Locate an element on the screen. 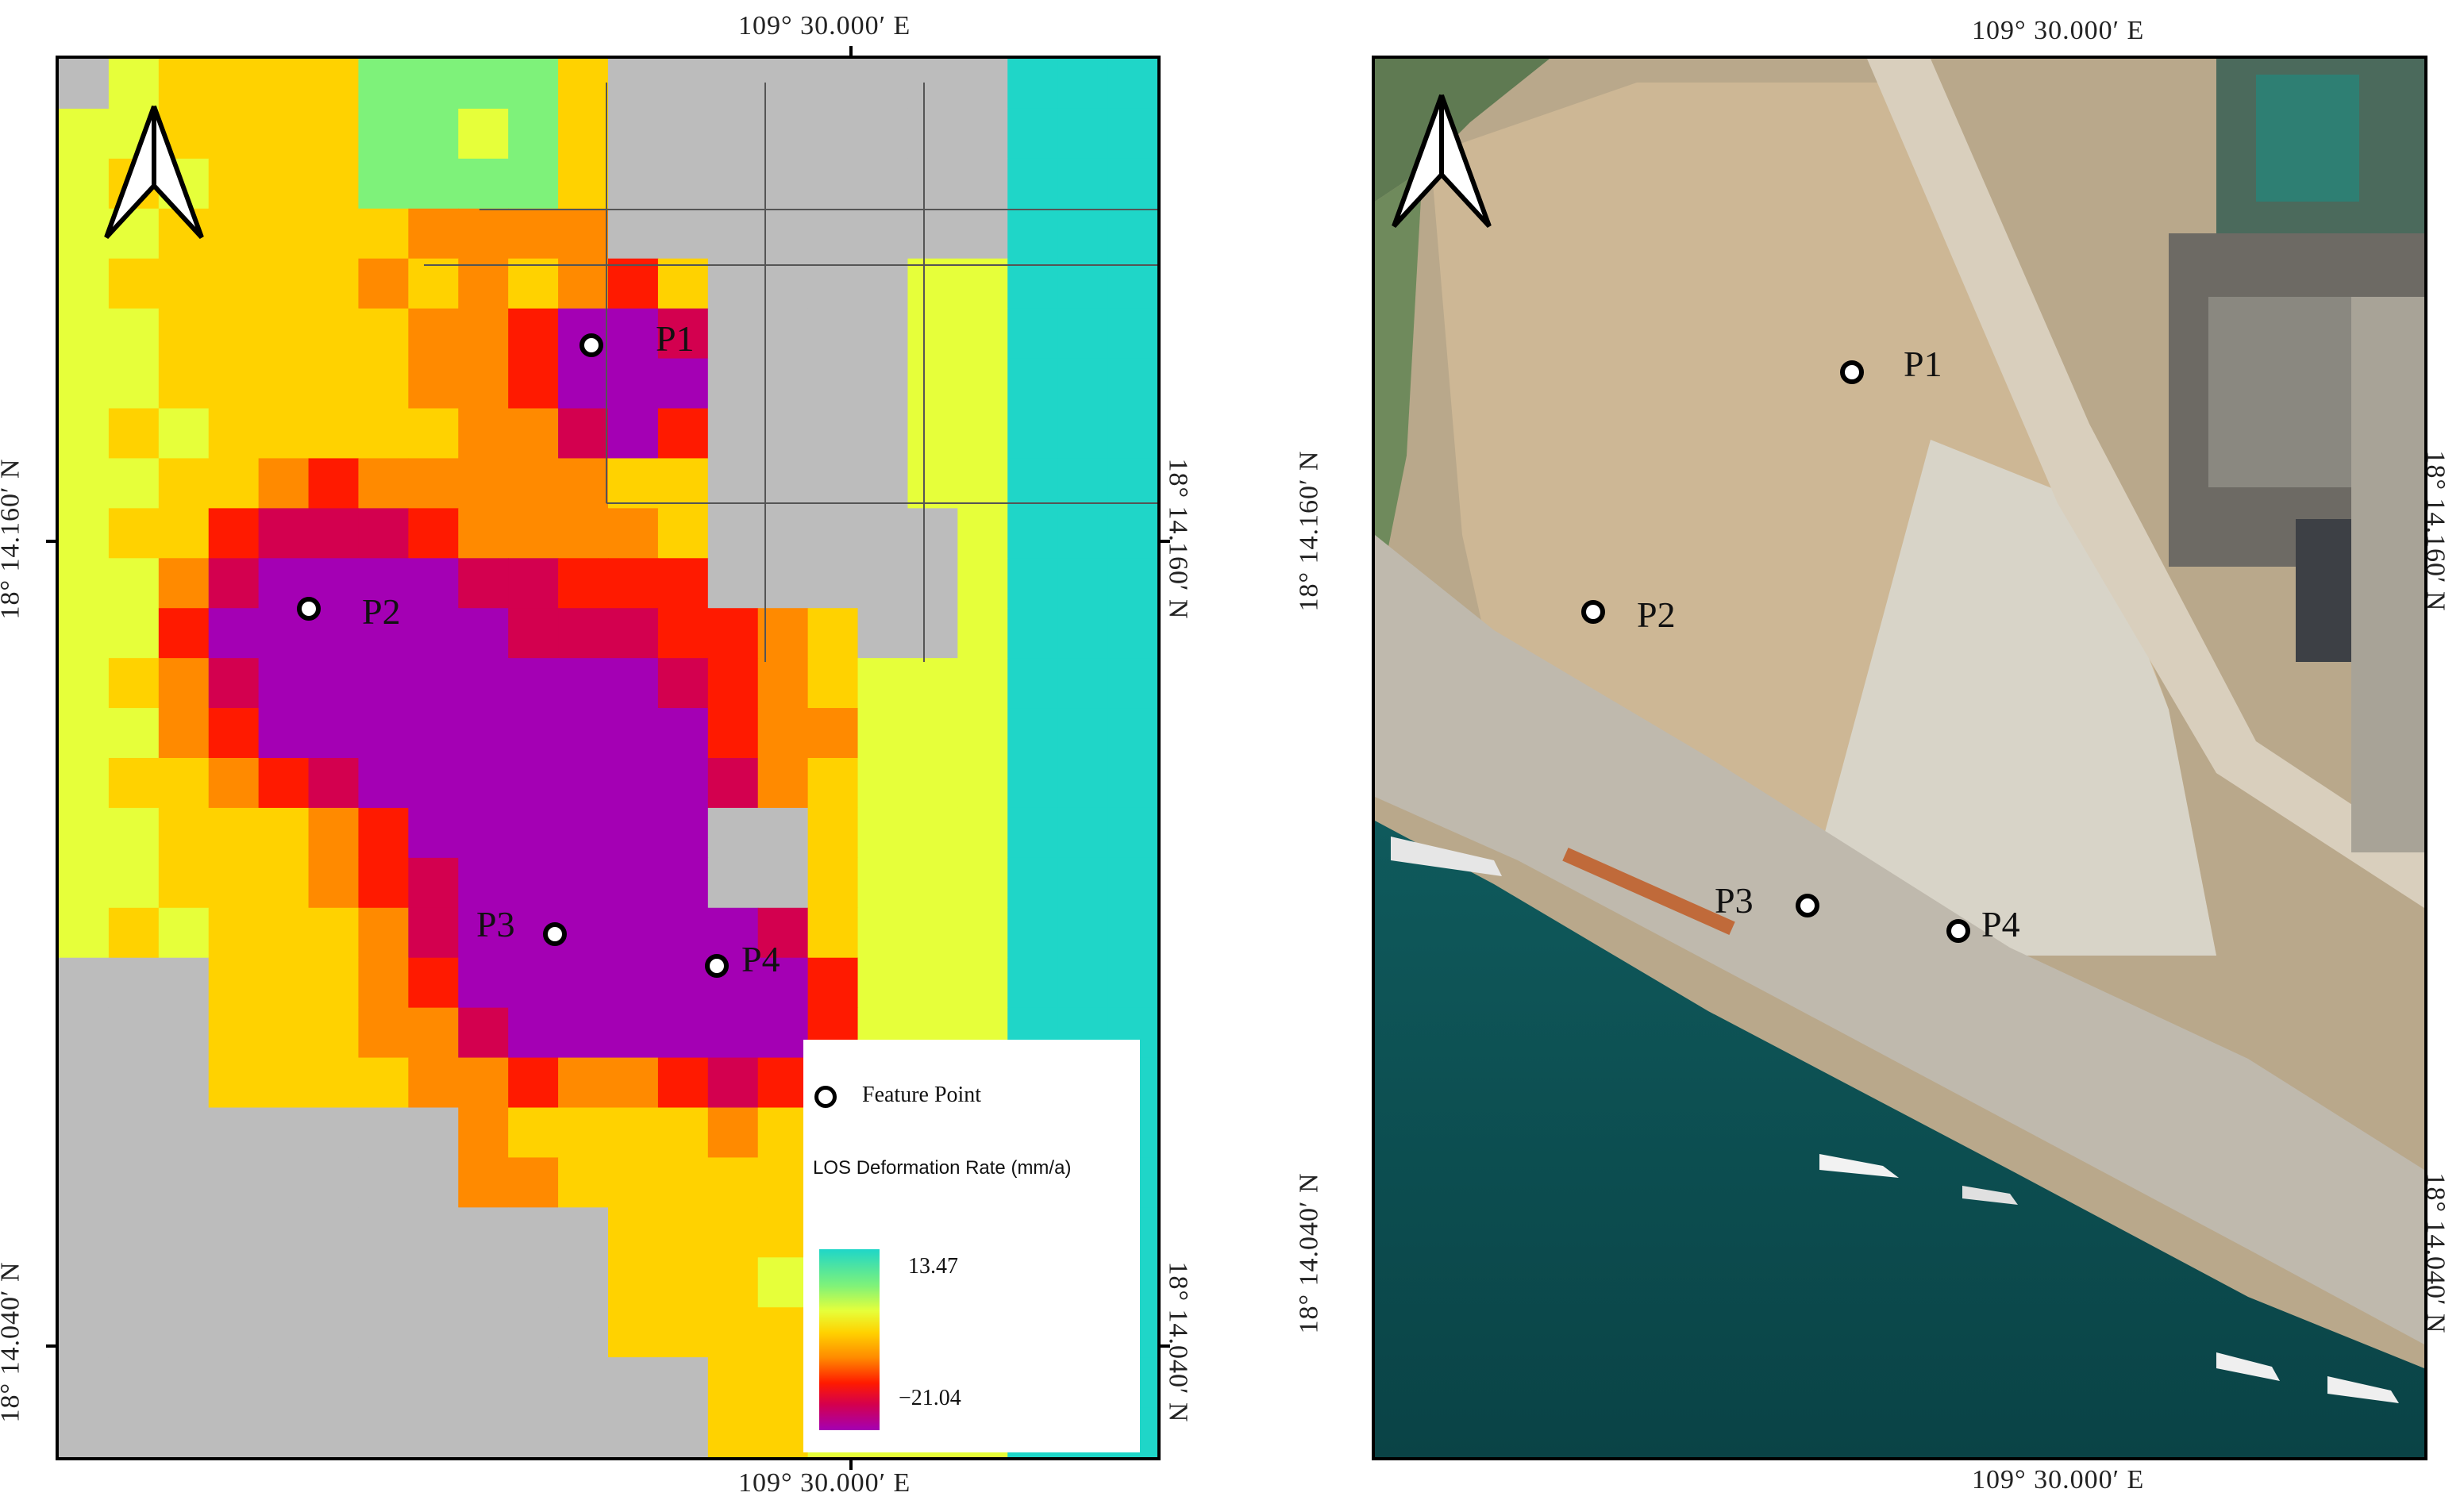 This screenshot has height=1504, width=2464. point-label-p4: P4 is located at coordinates (760, 959).